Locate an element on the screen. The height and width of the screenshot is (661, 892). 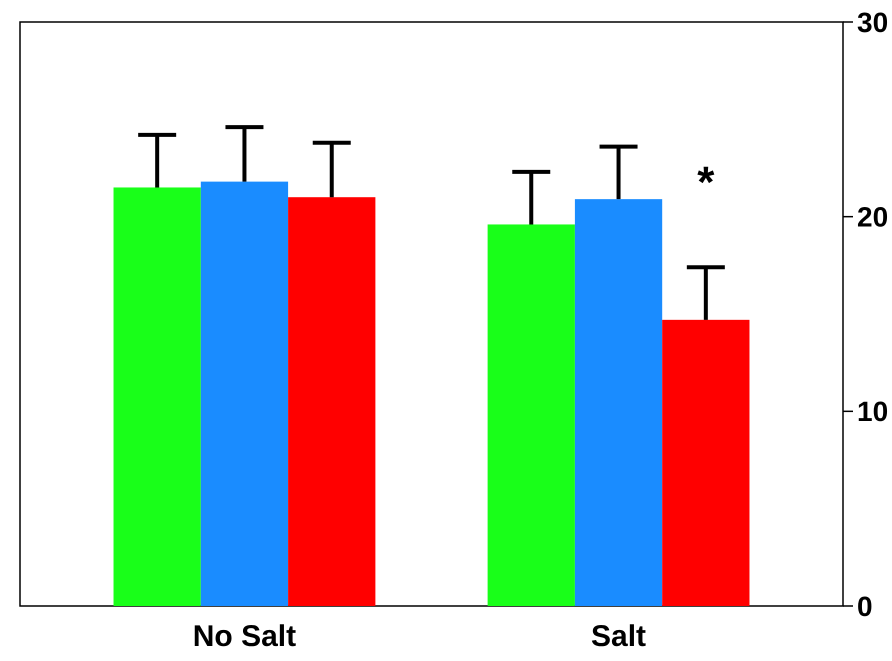
y-tick-label: 0 is located at coordinates (865, 606).